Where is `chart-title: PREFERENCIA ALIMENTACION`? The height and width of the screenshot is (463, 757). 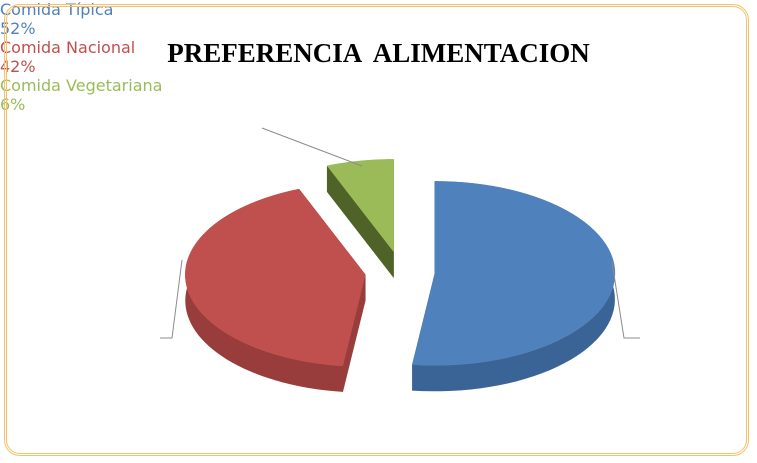
chart-title: PREFERENCIA ALIMENTACION is located at coordinates (378, 53).